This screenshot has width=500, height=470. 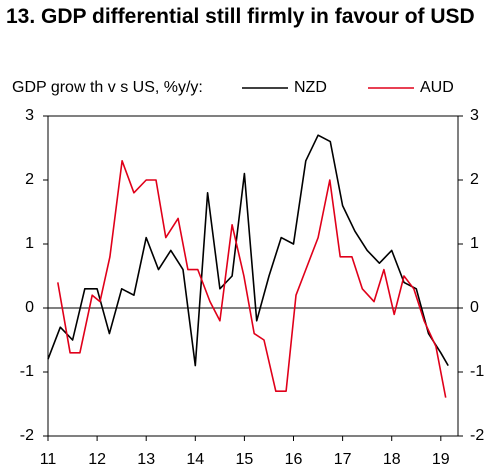 What do you see at coordinates (437, 87) in the screenshot?
I see `legend-label: AUD` at bounding box center [437, 87].